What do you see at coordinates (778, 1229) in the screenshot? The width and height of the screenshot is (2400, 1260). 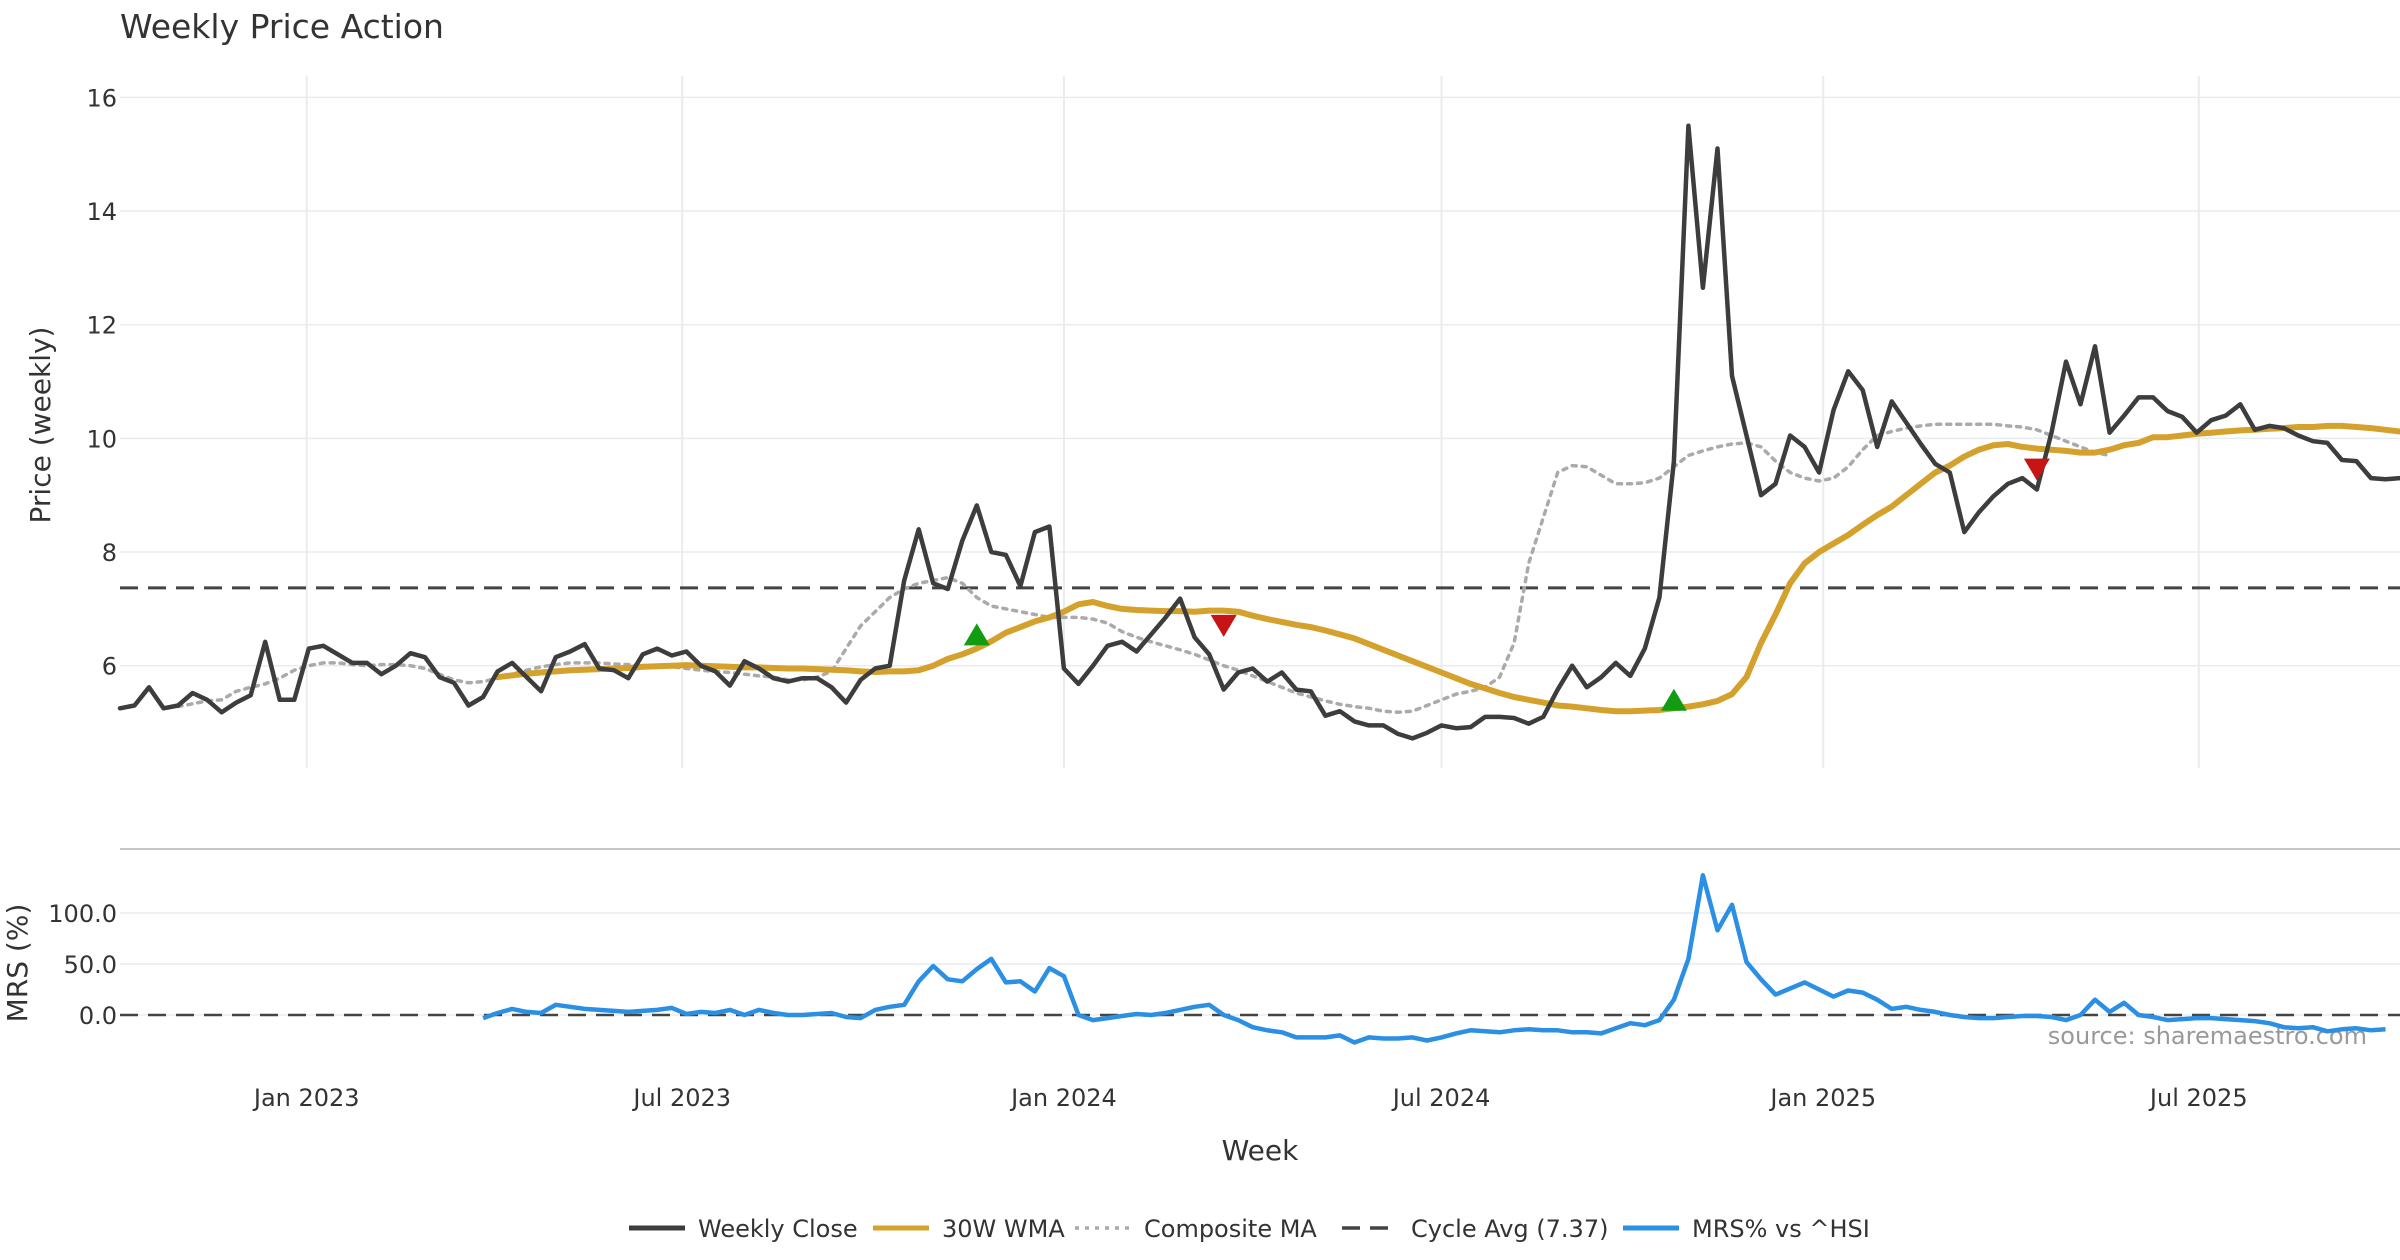 I see `legend-label: Weekly Close` at bounding box center [778, 1229].